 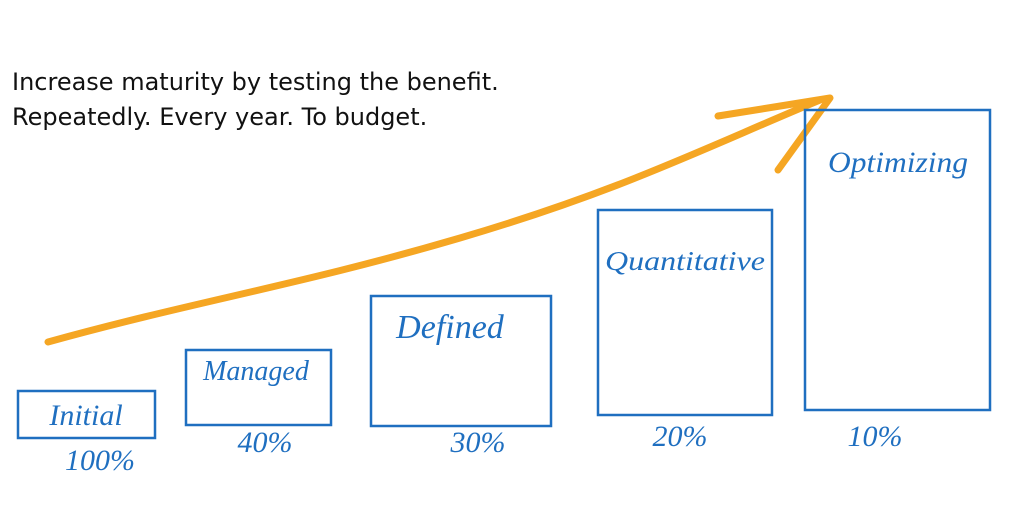 I want to click on header-line: Repeatedly. Every year. To budget., so click(x=219, y=117).